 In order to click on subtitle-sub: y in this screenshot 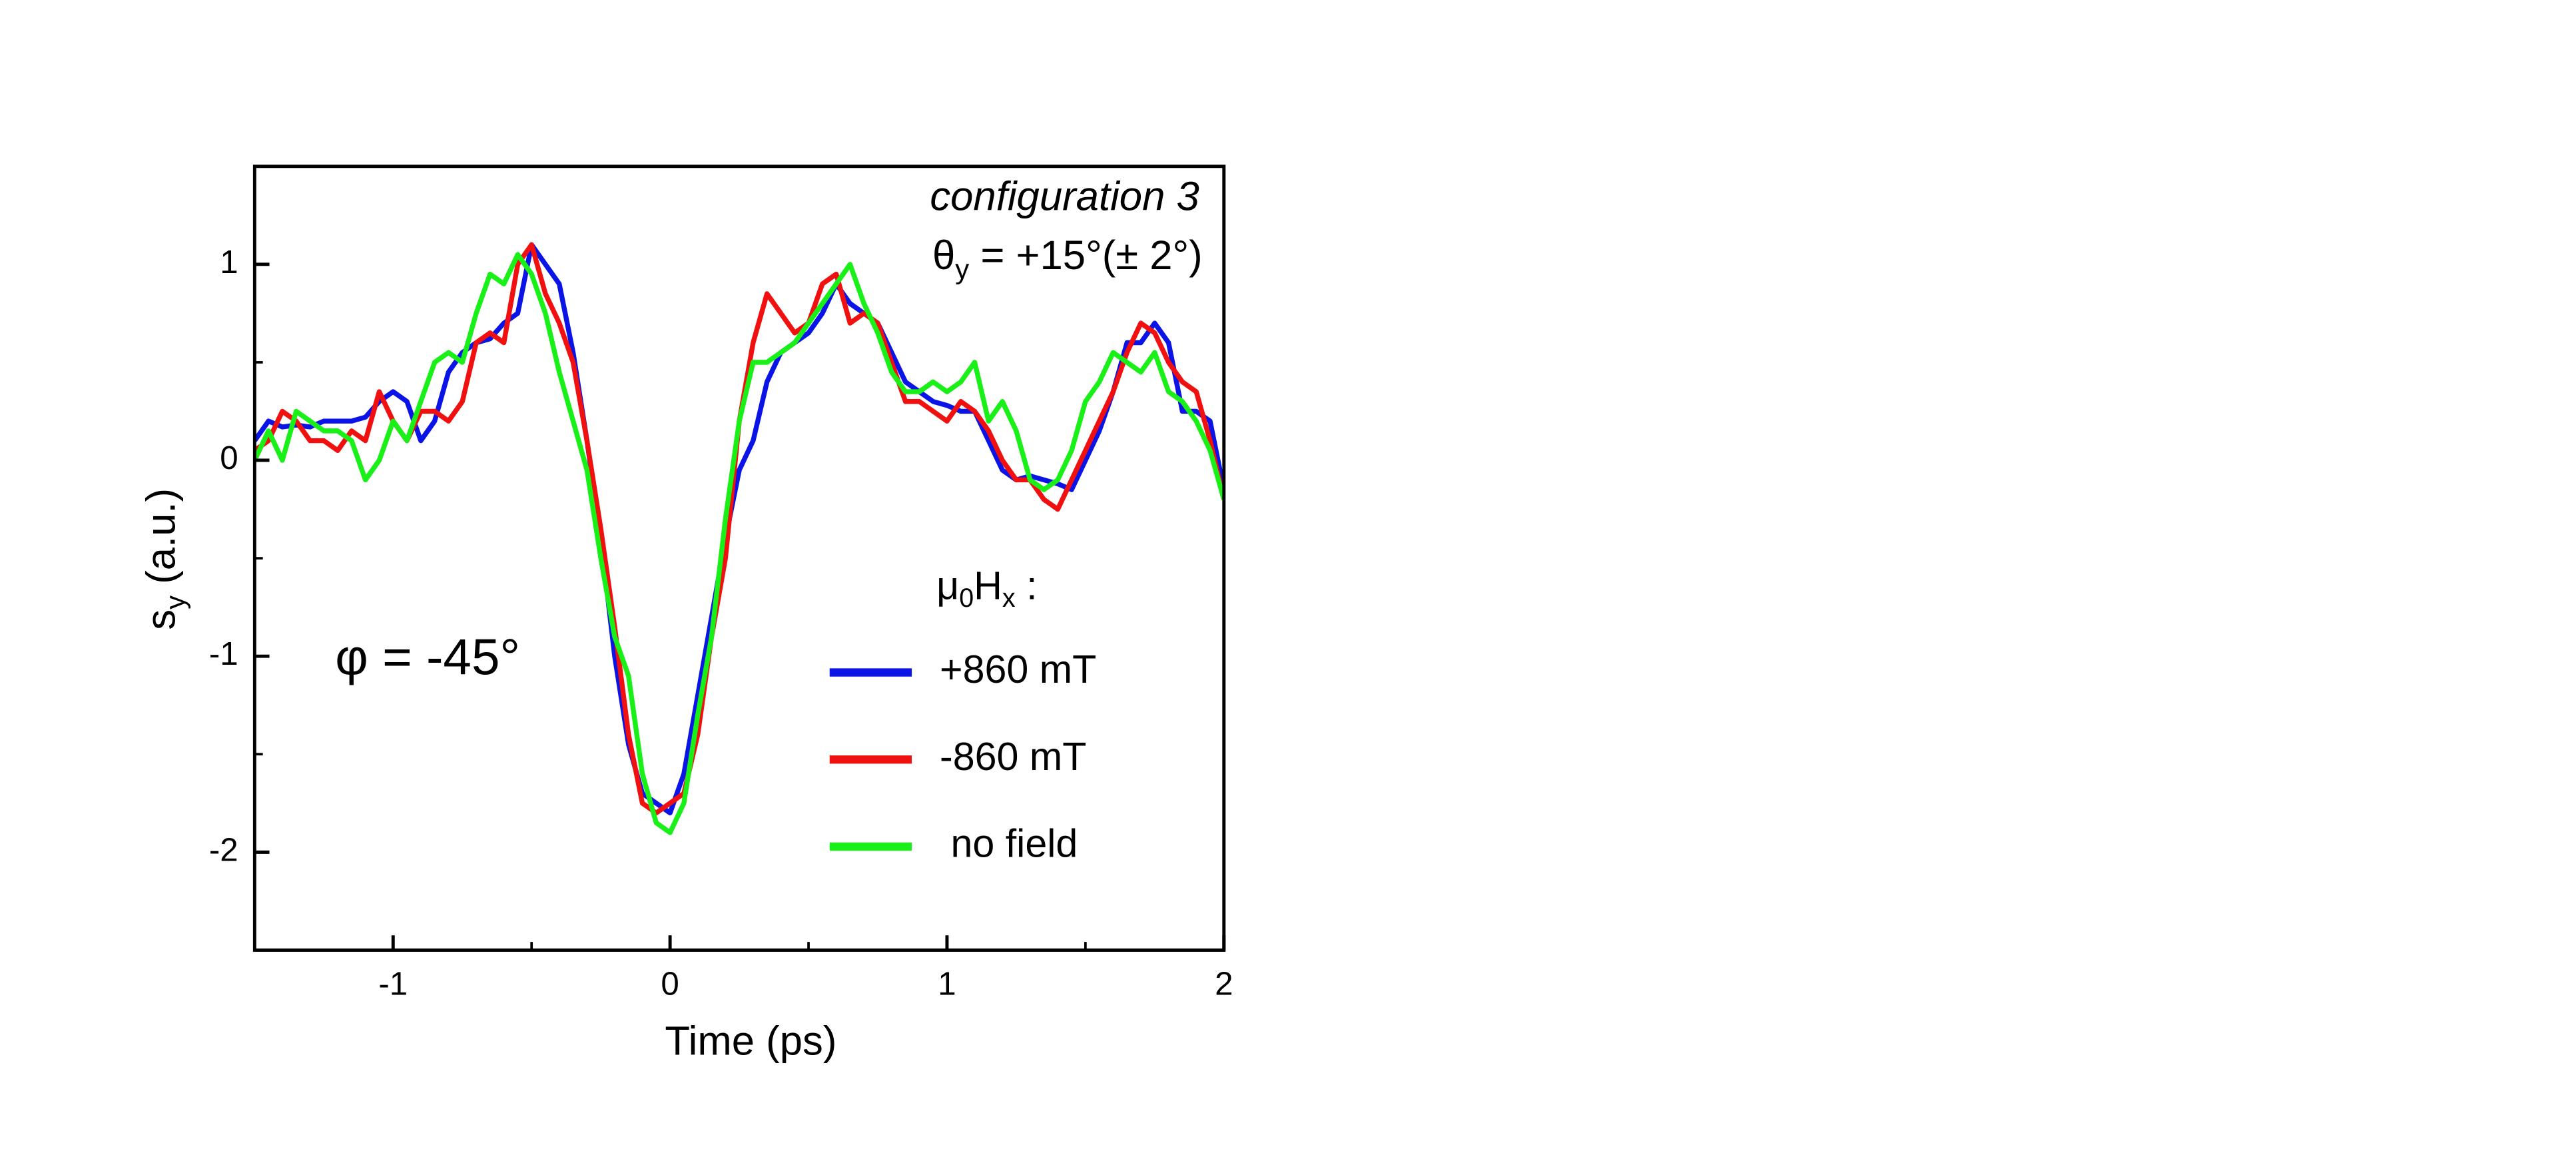, I will do `click(962, 269)`.